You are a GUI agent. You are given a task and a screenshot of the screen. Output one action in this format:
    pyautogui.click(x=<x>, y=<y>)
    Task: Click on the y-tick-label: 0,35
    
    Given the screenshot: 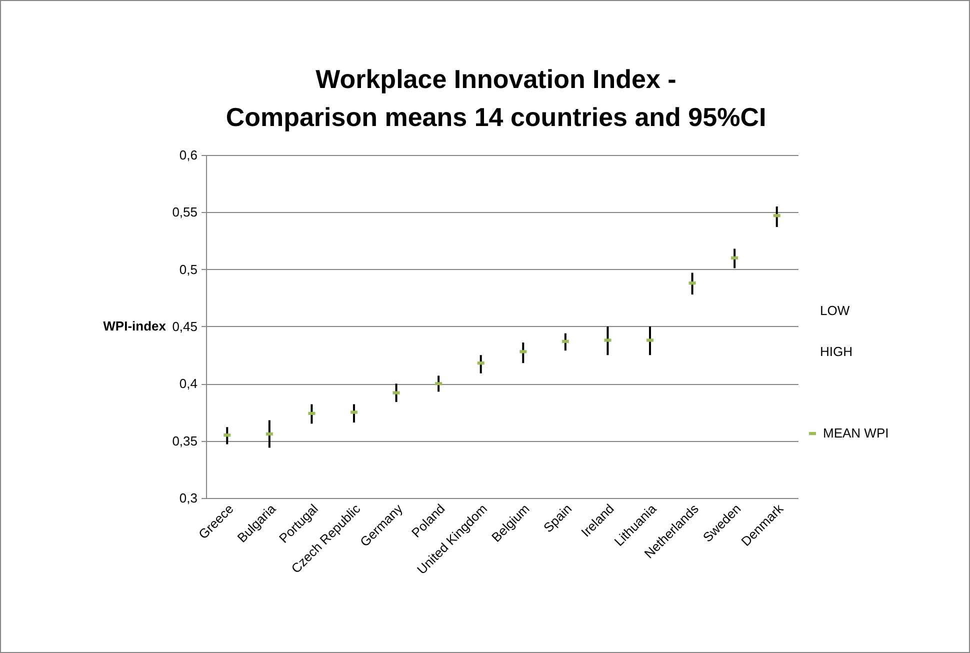 What is the action you would take?
    pyautogui.click(x=185, y=440)
    